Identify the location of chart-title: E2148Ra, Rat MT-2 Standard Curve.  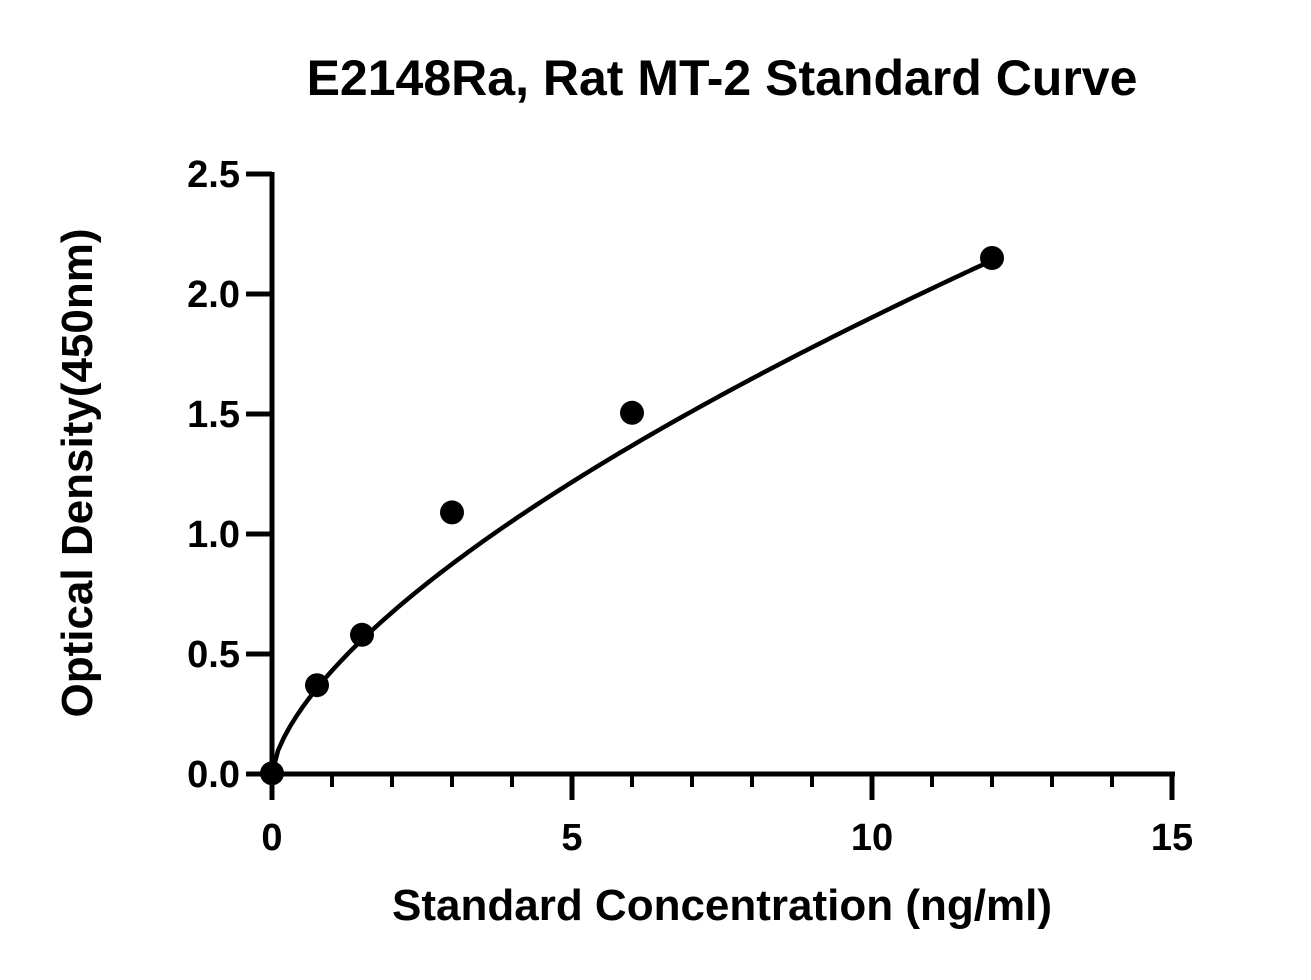
(722, 78).